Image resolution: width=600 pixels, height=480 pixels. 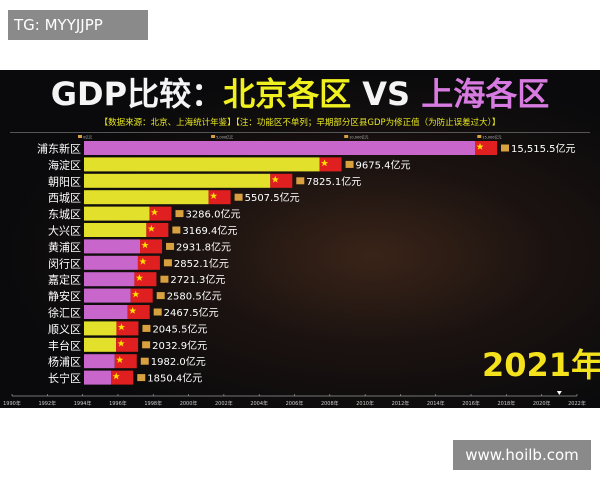 What do you see at coordinates (64, 345) in the screenshot?
I see `category-label: 丰台区` at bounding box center [64, 345].